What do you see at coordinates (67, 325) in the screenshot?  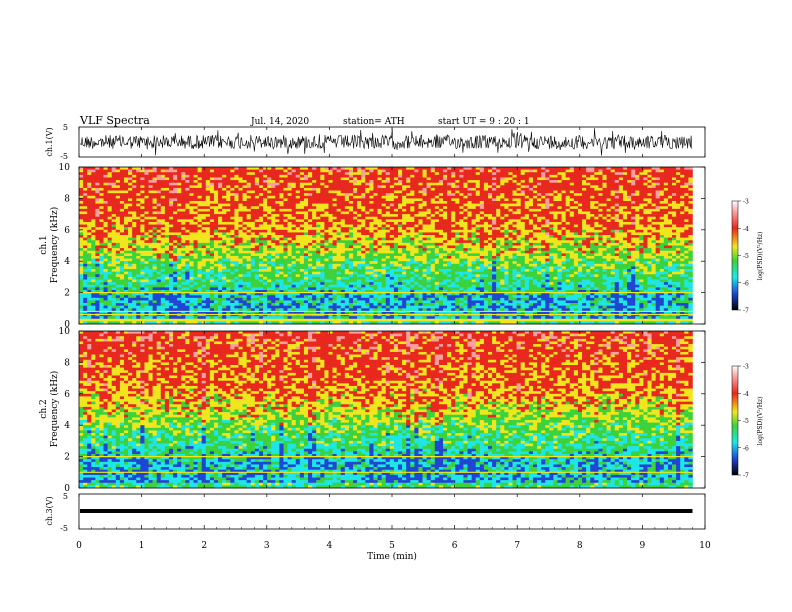 I see `spec1-yticks-label-0: 0` at bounding box center [67, 325].